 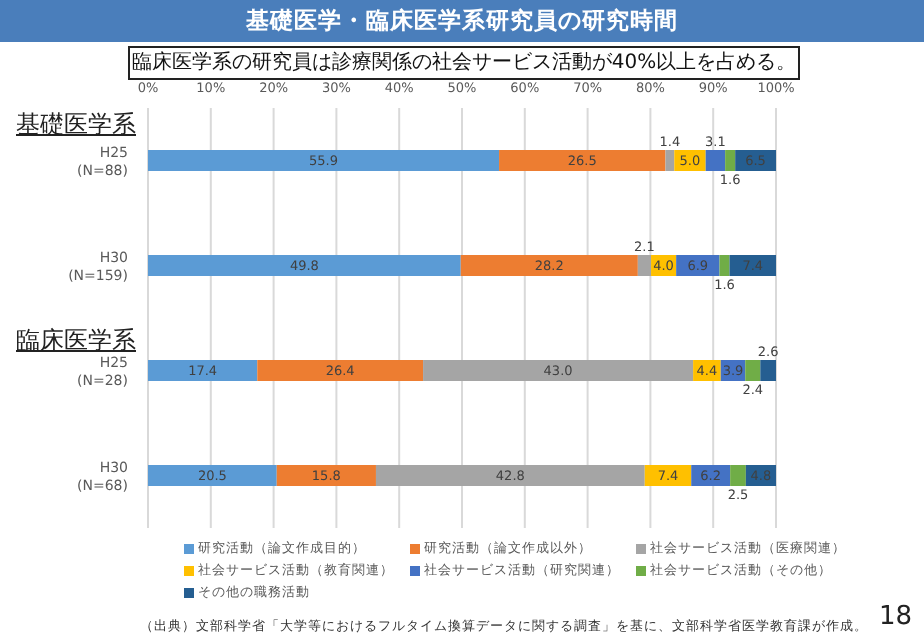 I want to click on chart-subtitle: 臨床医学系の研究員は診療関係の社会サービス活動が40%以上を占める。, so click(x=464, y=63).